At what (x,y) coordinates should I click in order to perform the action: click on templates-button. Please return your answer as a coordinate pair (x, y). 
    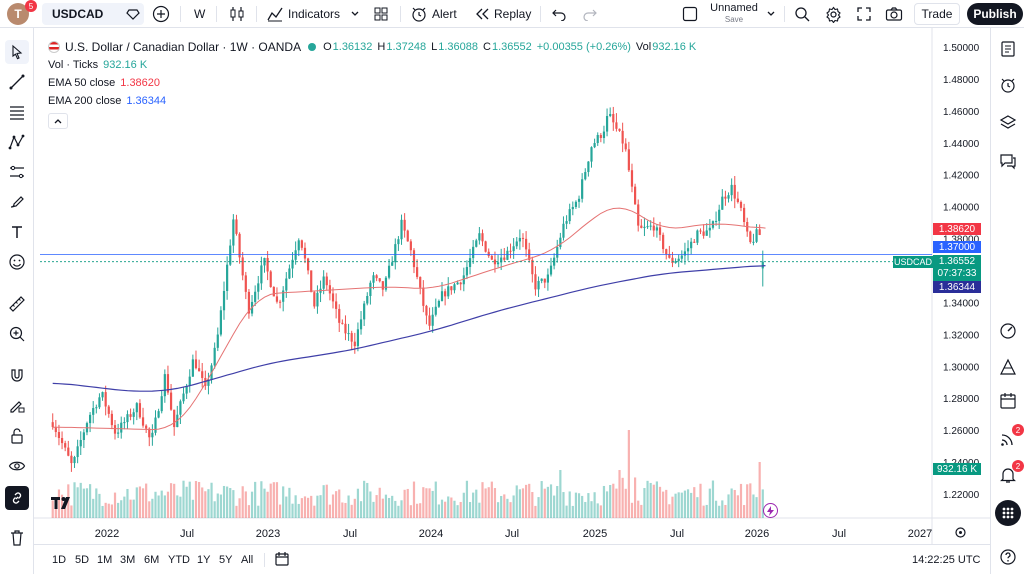
    Looking at the image, I should click on (381, 14).